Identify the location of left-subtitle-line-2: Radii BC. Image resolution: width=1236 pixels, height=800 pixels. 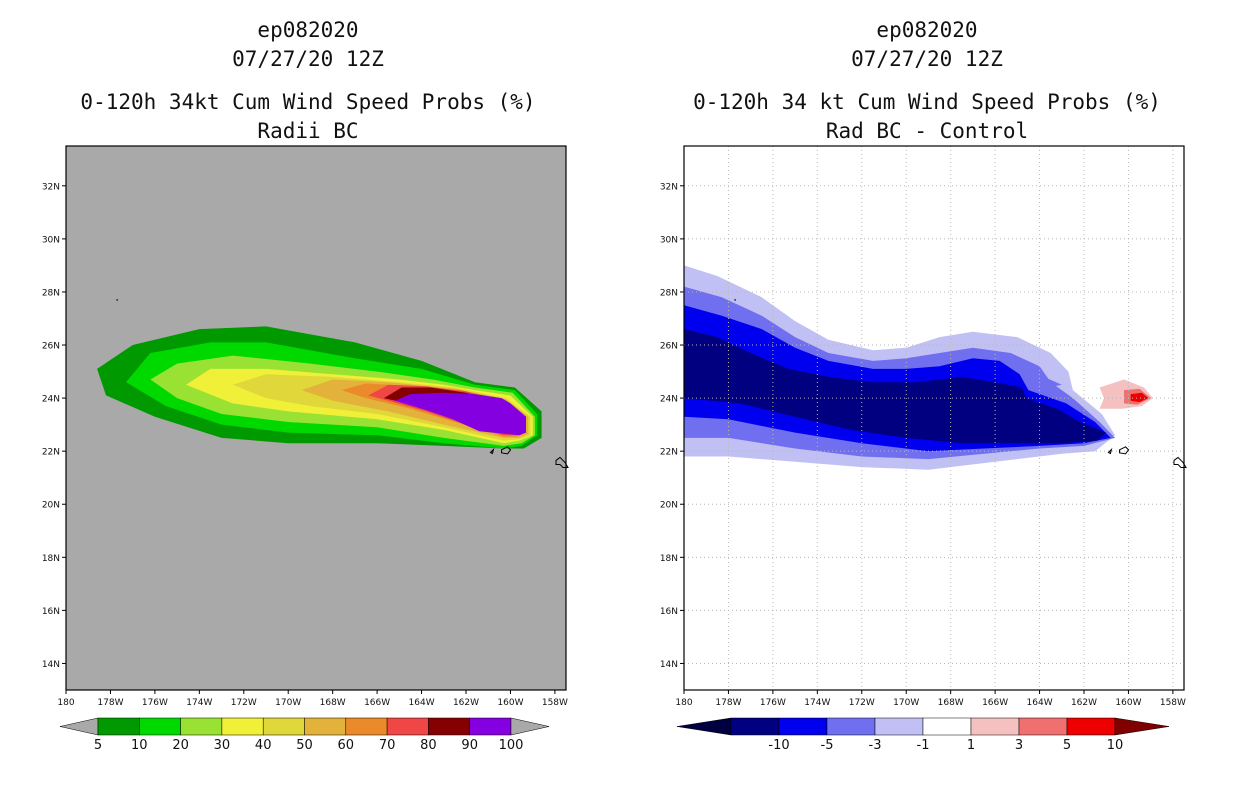
(308, 131).